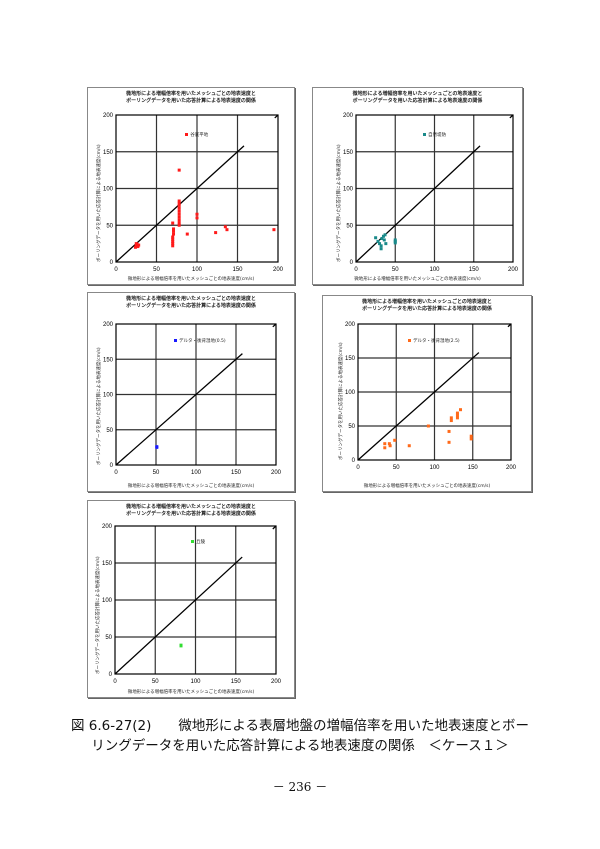 Image resolution: width=600 pixels, height=849 pixels. What do you see at coordinates (202, 341) in the screenshot?
I see `legend-label: デルタ・後背湿地(0.5)` at bounding box center [202, 341].